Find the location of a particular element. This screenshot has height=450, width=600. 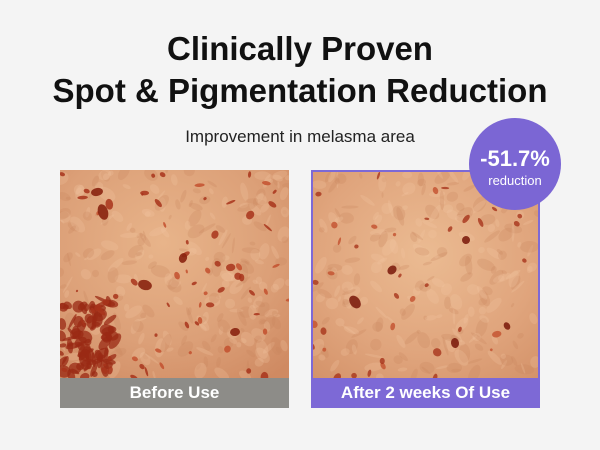

badge-label: reduction is located at coordinates (514, 180).